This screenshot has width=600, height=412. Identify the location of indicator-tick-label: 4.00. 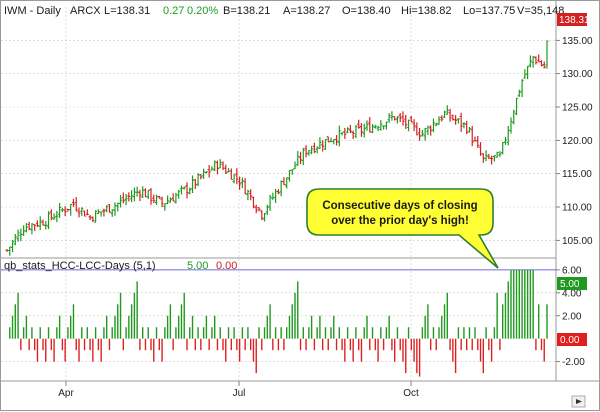
(572, 293).